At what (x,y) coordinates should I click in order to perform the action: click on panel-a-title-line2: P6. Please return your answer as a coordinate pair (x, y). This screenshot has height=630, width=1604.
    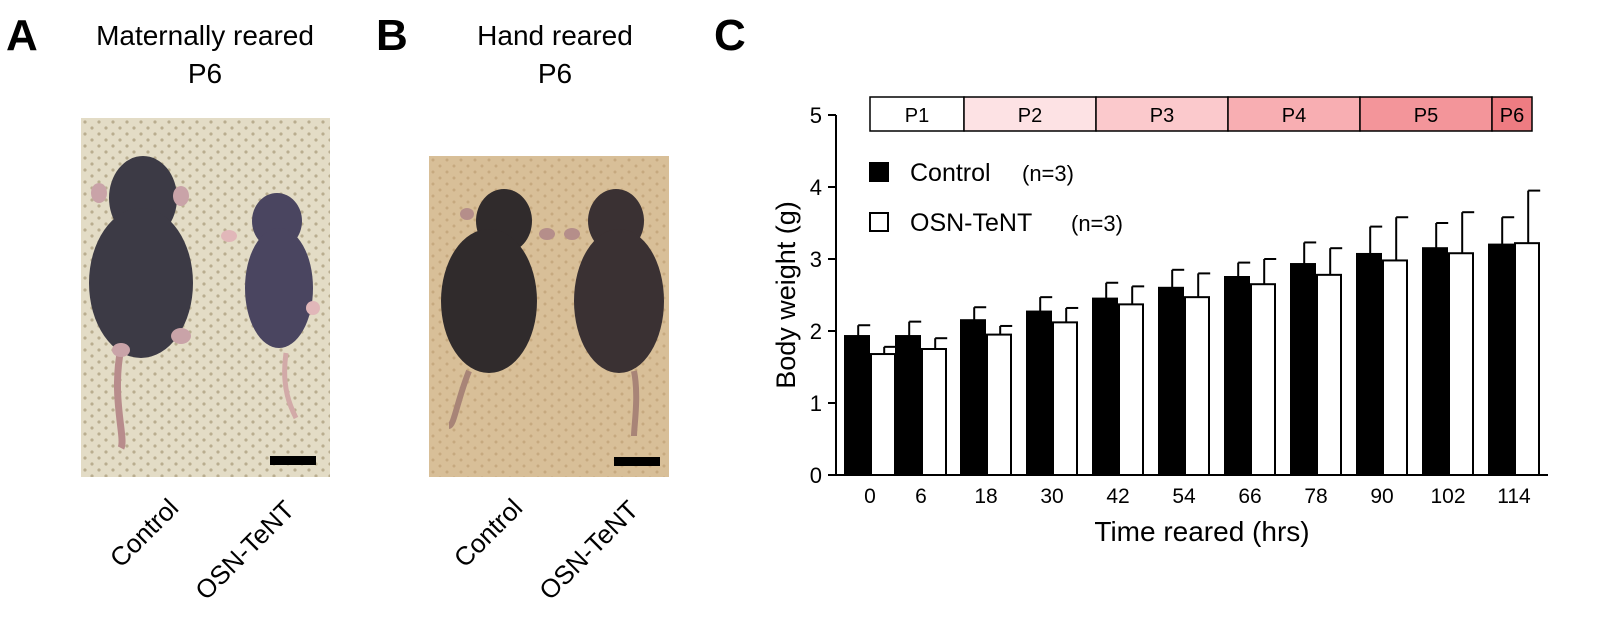
    Looking at the image, I should click on (205, 73).